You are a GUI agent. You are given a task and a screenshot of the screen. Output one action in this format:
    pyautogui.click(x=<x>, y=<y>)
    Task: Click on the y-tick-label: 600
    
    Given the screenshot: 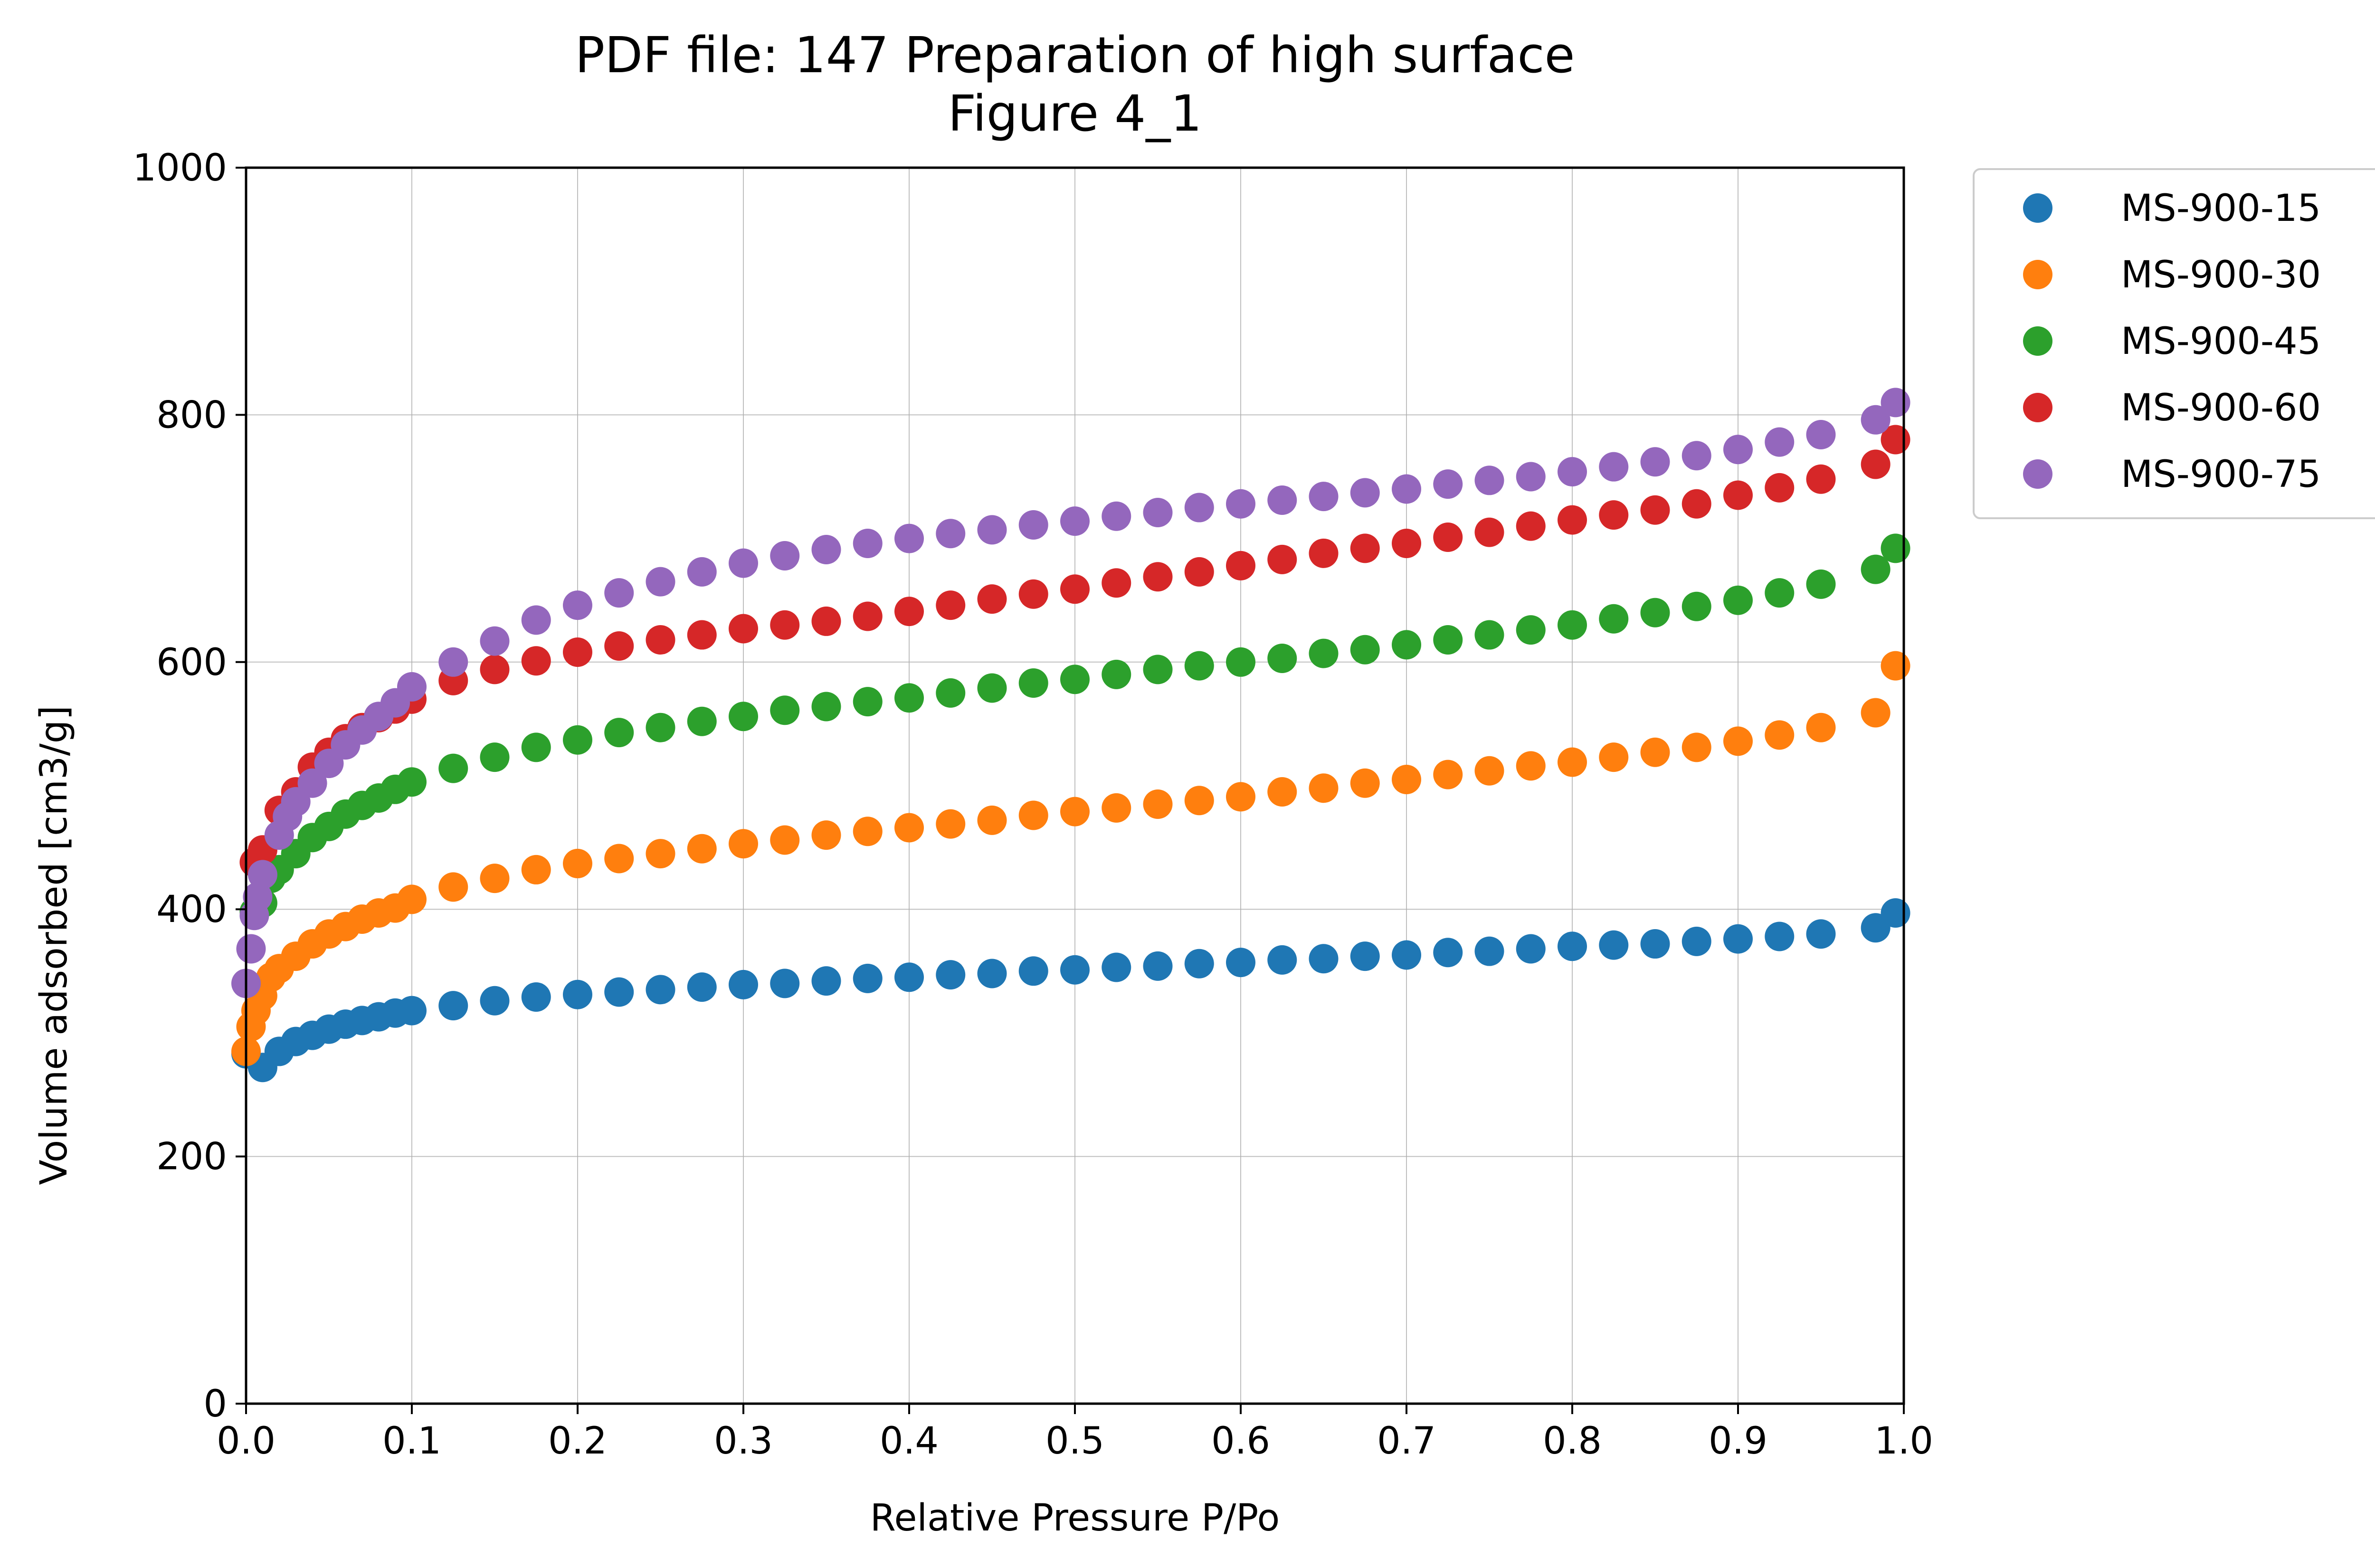 What is the action you would take?
    pyautogui.click(x=191, y=663)
    